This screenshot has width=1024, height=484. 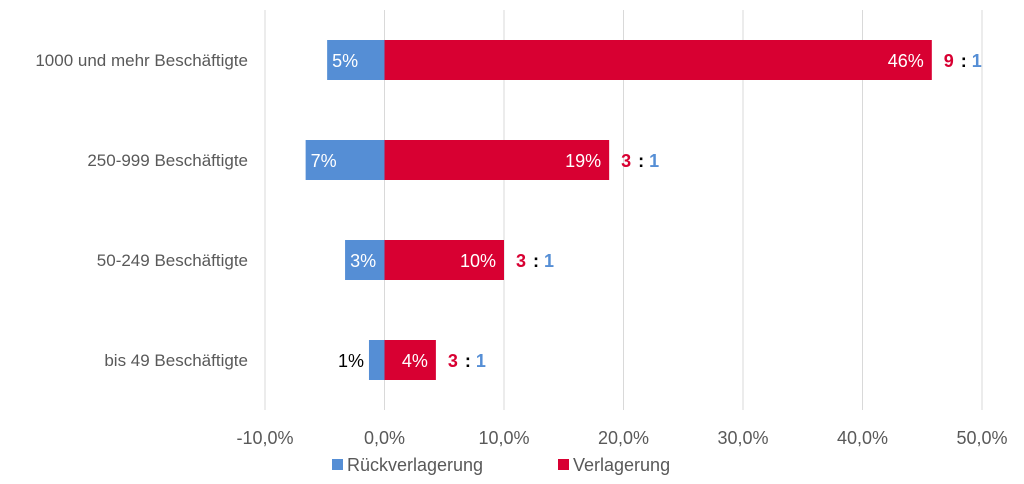 What do you see at coordinates (478, 261) in the screenshot?
I see `data-label-verlagerung: 10%` at bounding box center [478, 261].